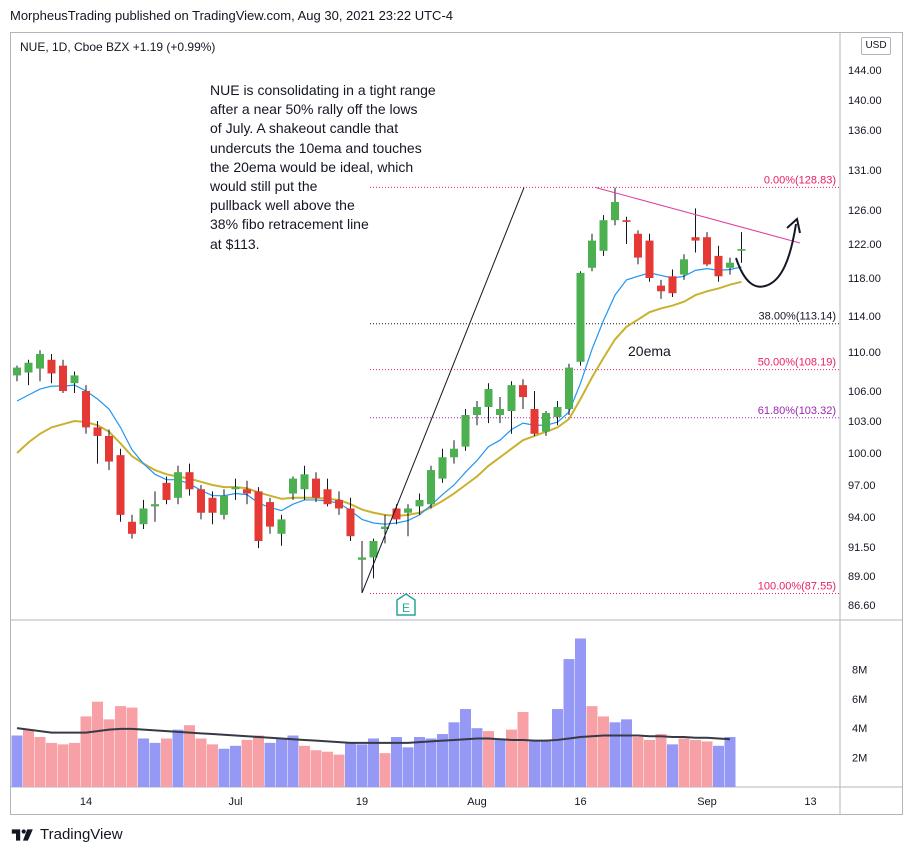 This screenshot has width=913, height=854. Describe the element at coordinates (865, 171) in the screenshot. I see `price-tick-label: 131.00` at that location.